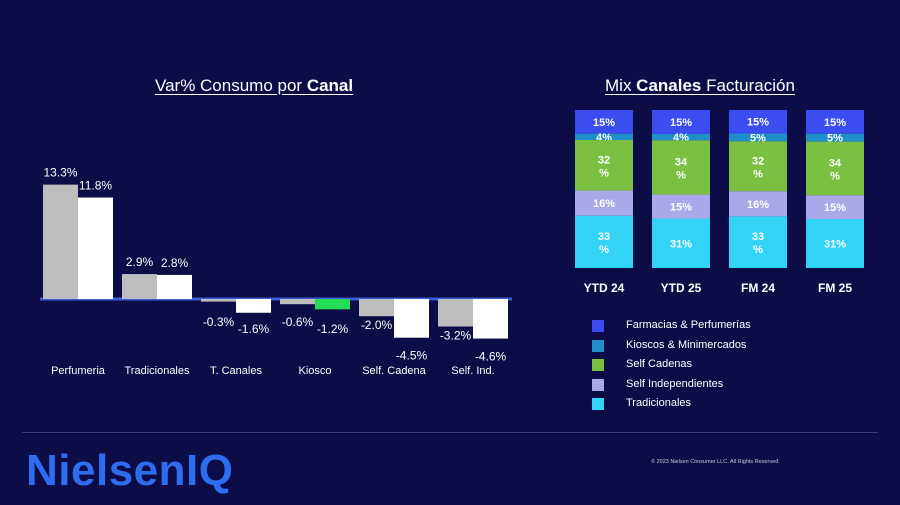  What do you see at coordinates (411, 318) in the screenshot?
I see `bar-self-cadena-s2` at bounding box center [411, 318].